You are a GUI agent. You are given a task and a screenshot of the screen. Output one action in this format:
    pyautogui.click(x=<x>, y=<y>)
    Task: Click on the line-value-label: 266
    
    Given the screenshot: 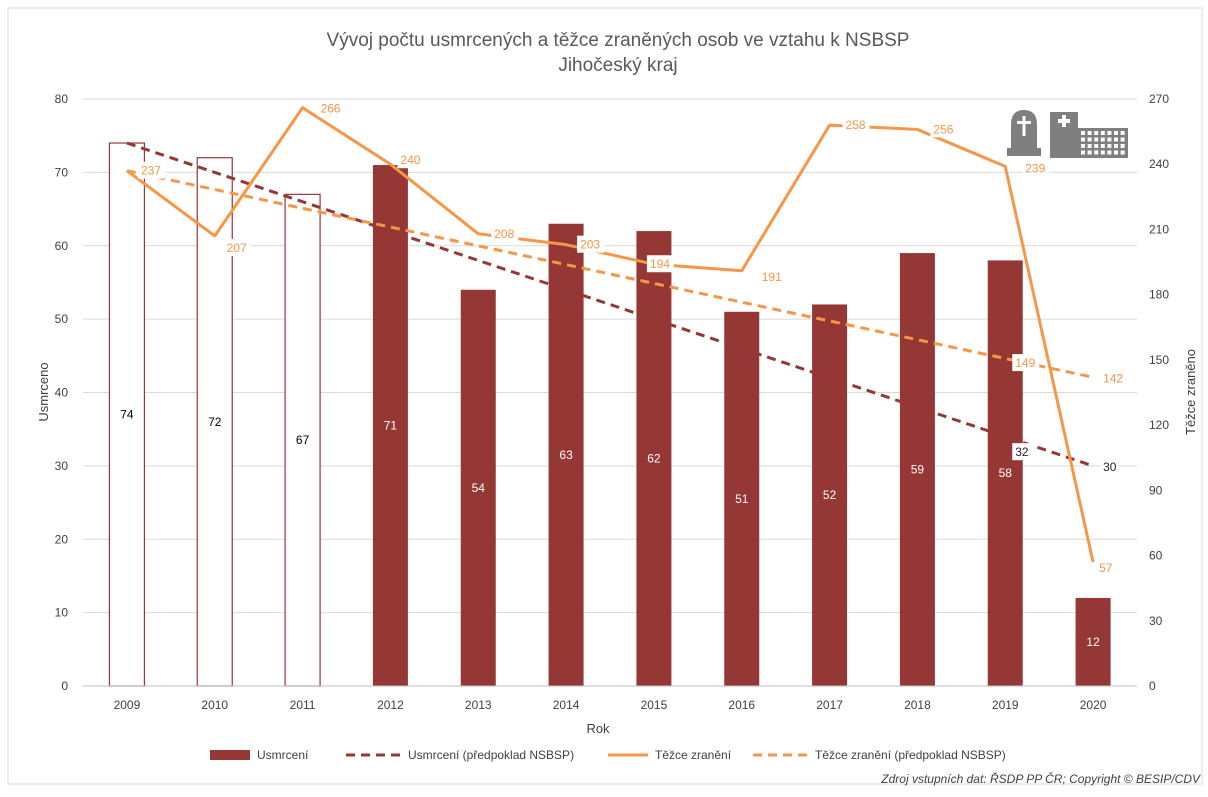 What is the action you would take?
    pyautogui.click(x=331, y=109)
    